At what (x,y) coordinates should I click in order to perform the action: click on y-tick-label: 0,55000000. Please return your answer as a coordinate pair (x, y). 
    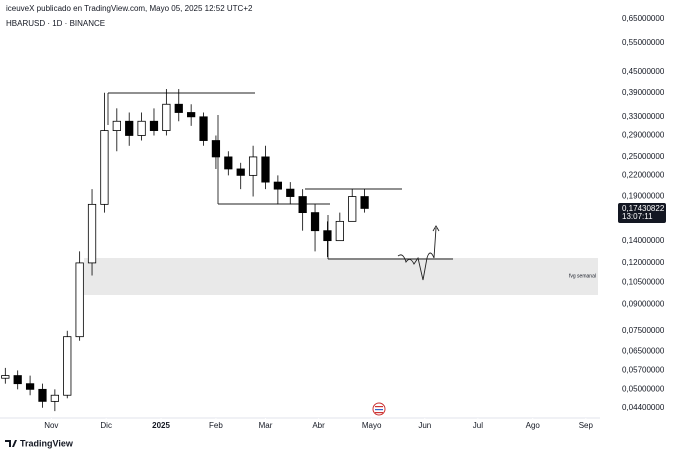
    Looking at the image, I should click on (643, 42).